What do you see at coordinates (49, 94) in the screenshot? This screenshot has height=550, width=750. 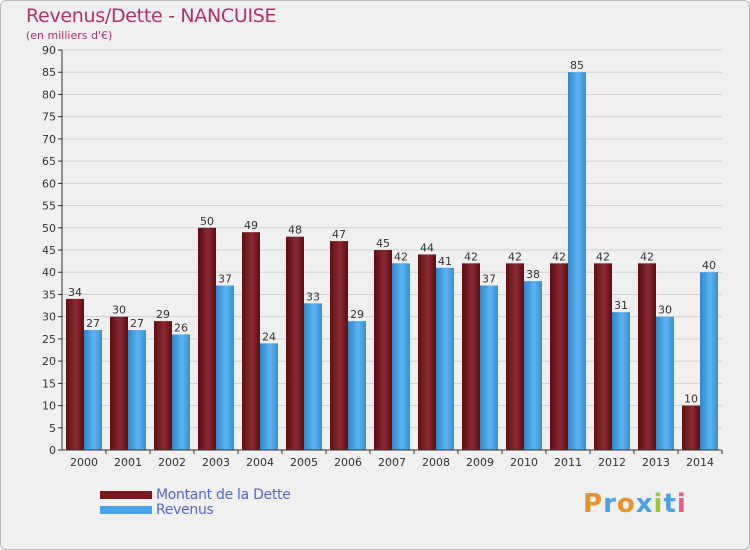 I see `y-tick-label: 80` at bounding box center [49, 94].